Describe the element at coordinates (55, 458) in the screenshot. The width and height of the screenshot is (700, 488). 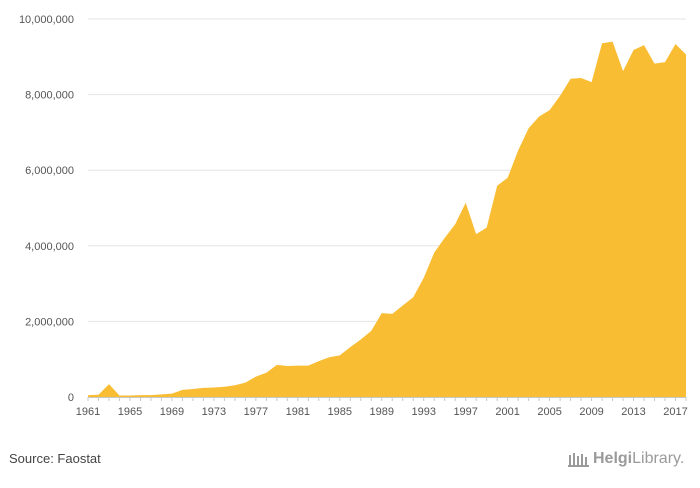
I see `source-label: Source: Faostat` at that location.